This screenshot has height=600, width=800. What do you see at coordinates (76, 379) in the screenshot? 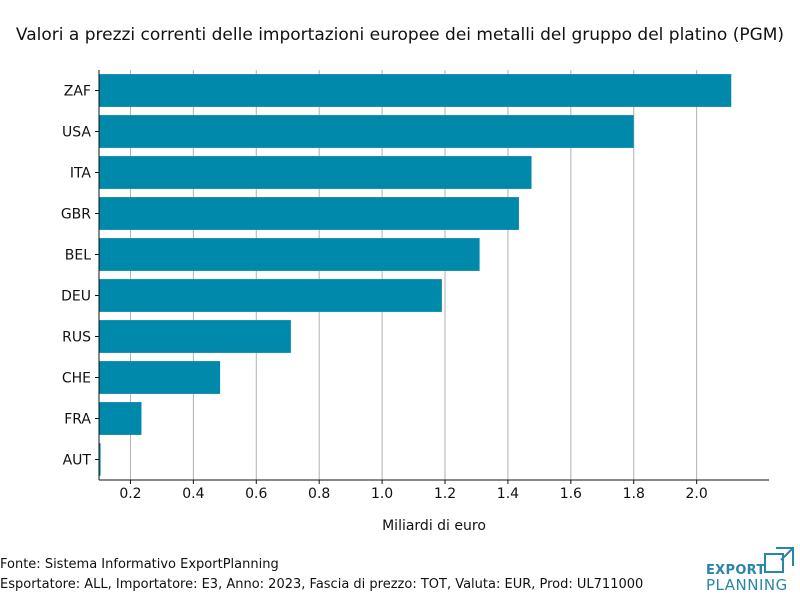
I see `y-tick-label-che: CHE` at bounding box center [76, 379].